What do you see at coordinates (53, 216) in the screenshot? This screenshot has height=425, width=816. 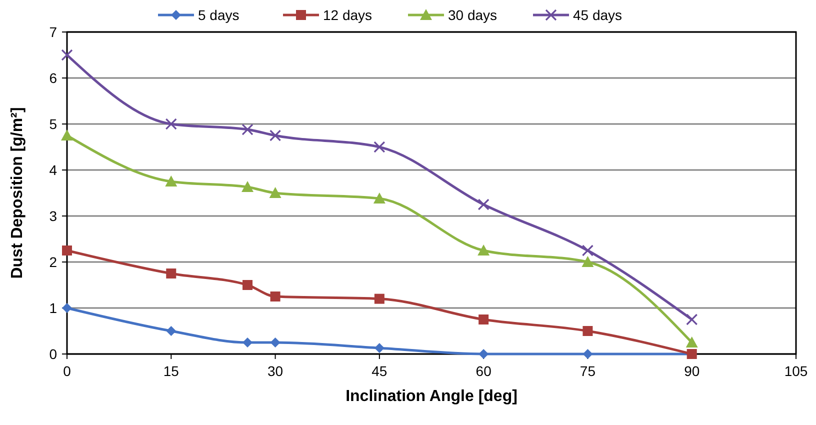 I see `y-tick-label: 3` at bounding box center [53, 216].